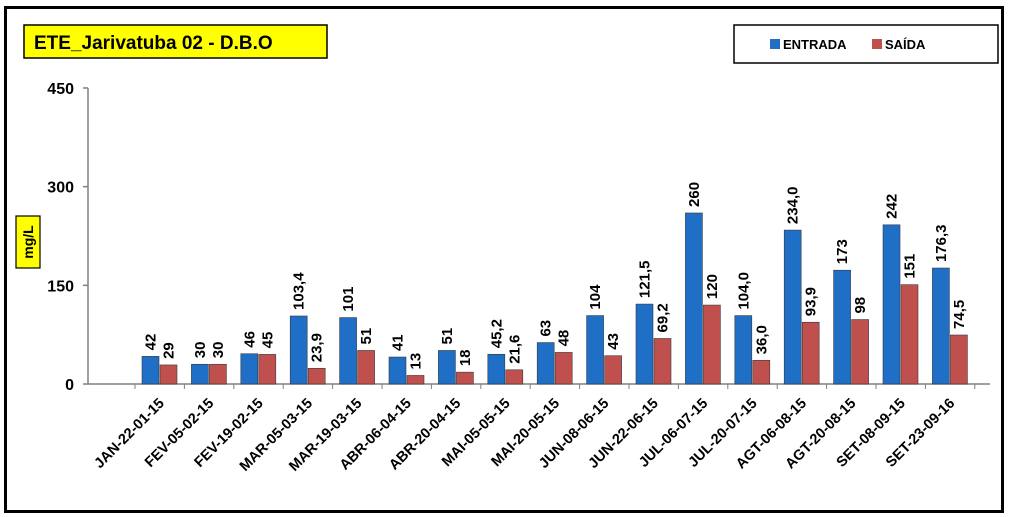 This screenshot has width=1012, height=517. I want to click on data-label-saida: 93,9, so click(811, 301).